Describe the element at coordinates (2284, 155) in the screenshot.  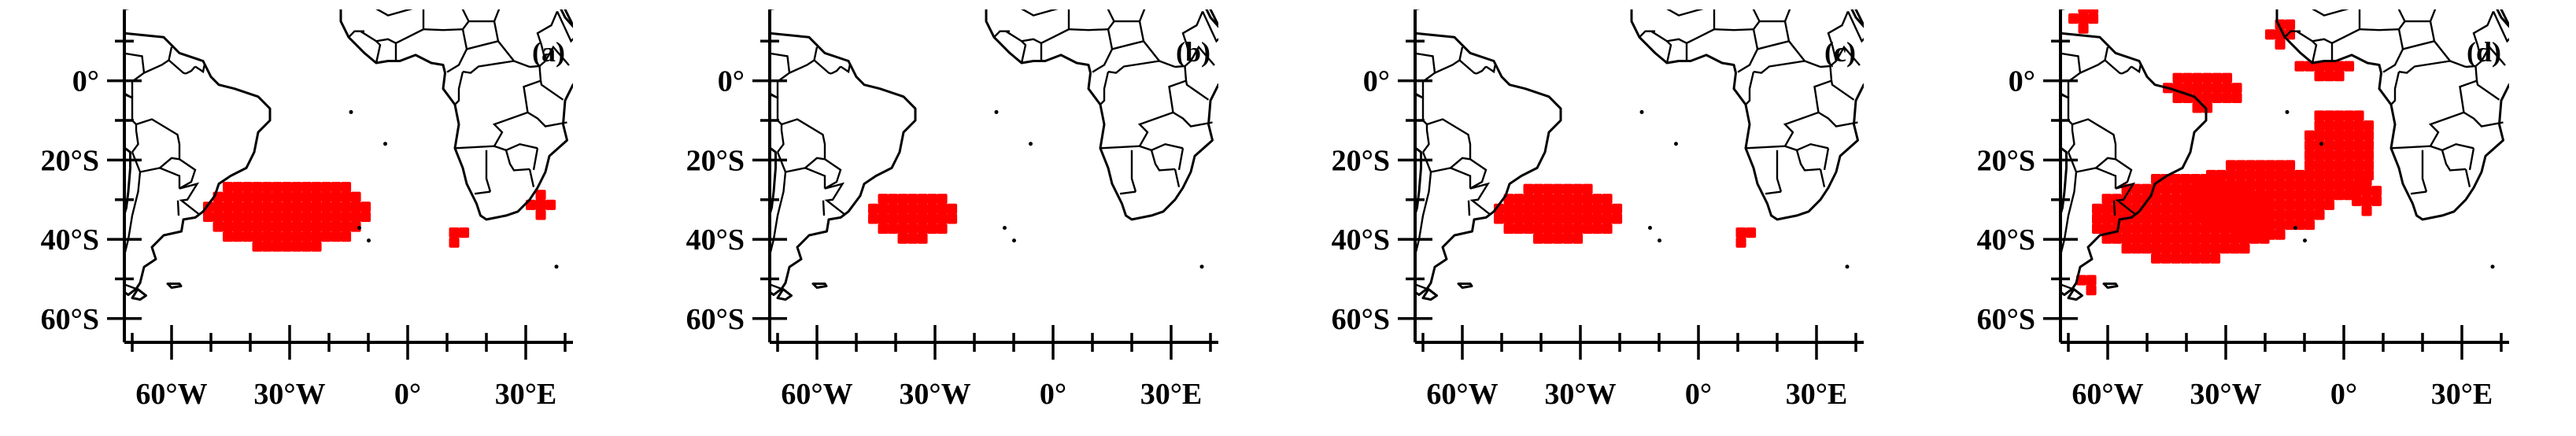
I see `coastlines` at that location.